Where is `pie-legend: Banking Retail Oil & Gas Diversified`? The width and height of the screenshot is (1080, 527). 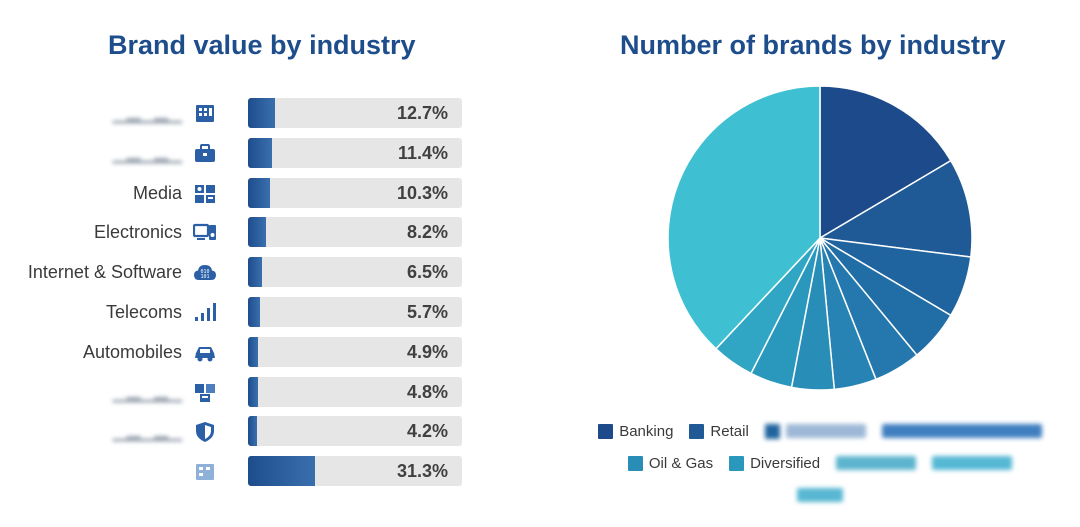
pie-legend: Banking Retail Oil & Gas Diversified is located at coordinates (820, 464).